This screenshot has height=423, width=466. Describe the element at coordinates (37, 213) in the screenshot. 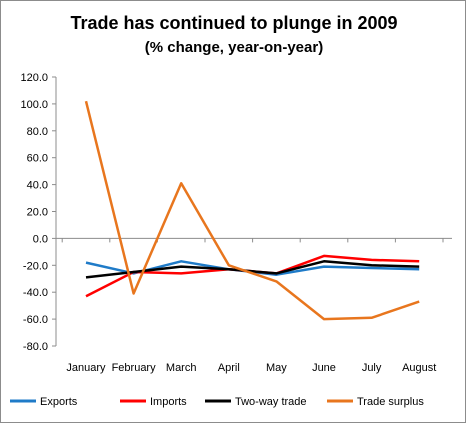

I see `y-tick-label: 20.0` at that location.